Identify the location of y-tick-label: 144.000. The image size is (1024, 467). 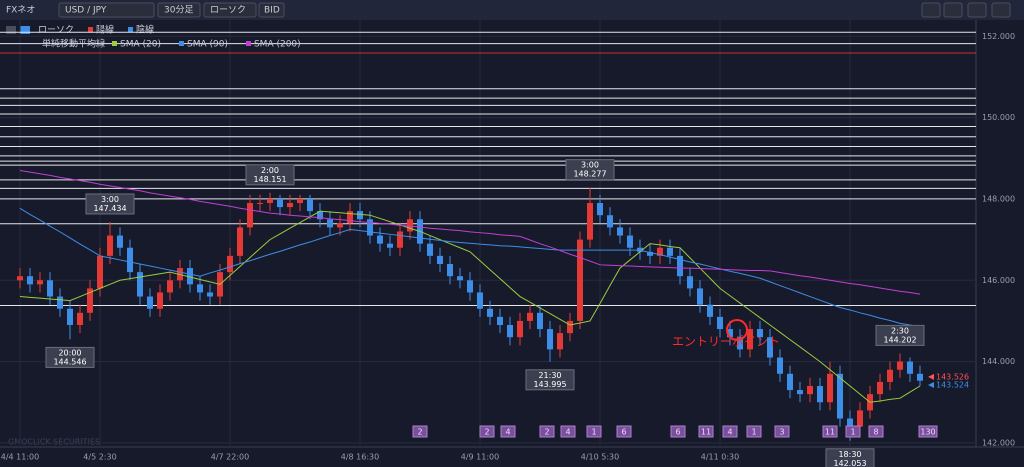
(998, 361).